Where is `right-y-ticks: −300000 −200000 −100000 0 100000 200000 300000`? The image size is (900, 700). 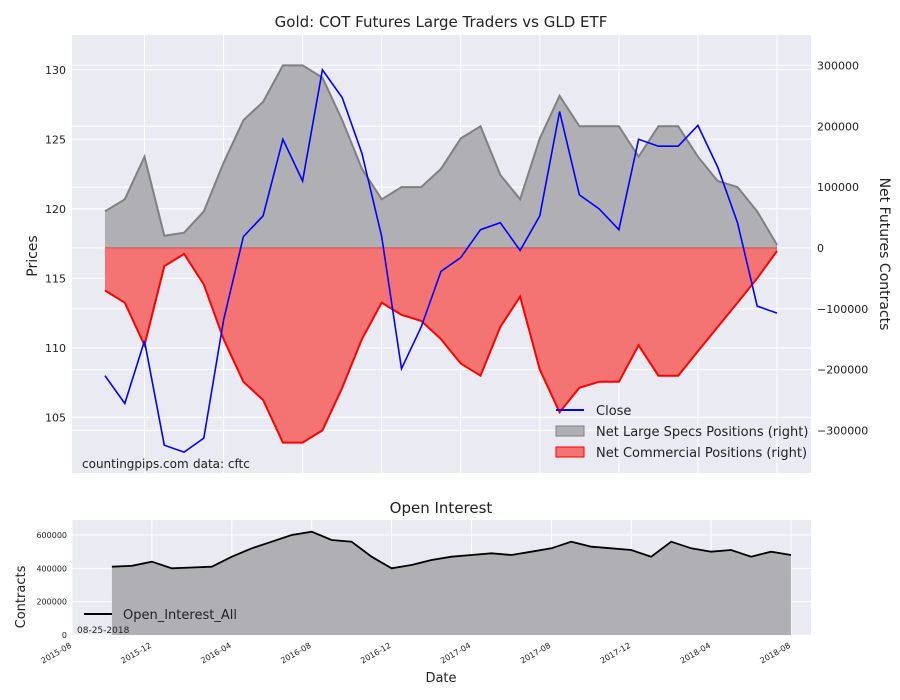
right-y-ticks: −300000 −200000 −100000 0 100000 200000 300000 is located at coordinates (842, 248).